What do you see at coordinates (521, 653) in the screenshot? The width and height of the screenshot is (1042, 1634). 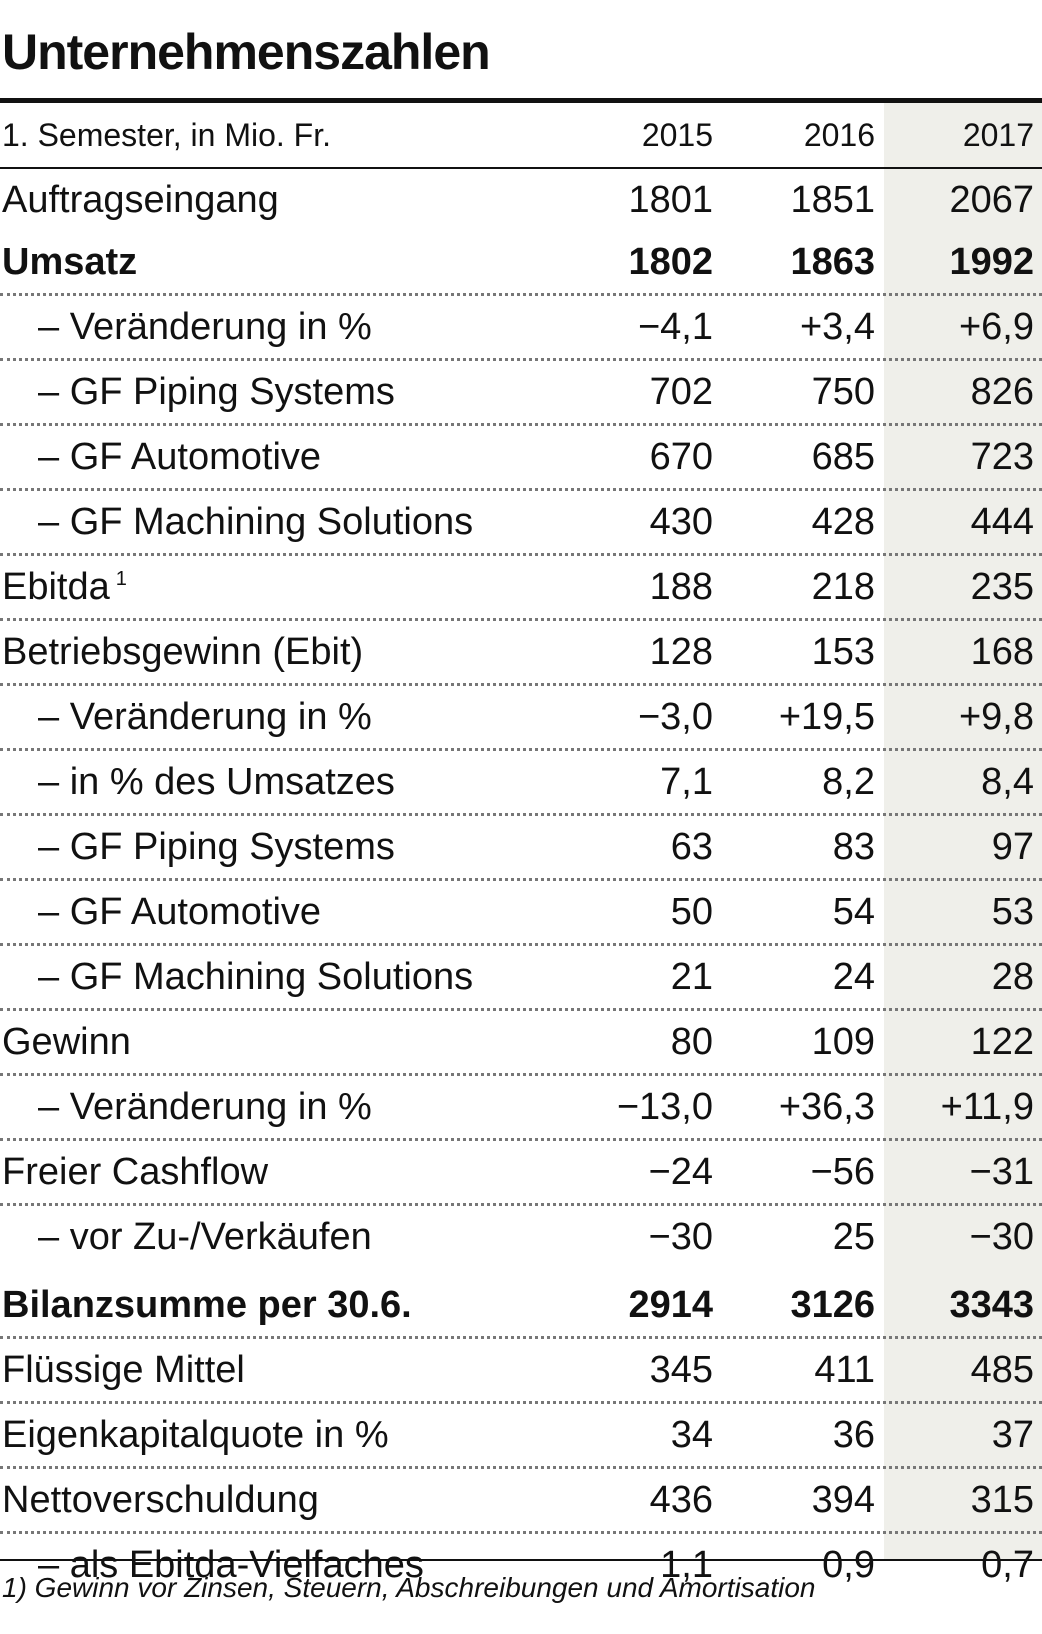 I see `table-row: Betriebsgewinn (Ebit) 128 153 168` at bounding box center [521, 653].